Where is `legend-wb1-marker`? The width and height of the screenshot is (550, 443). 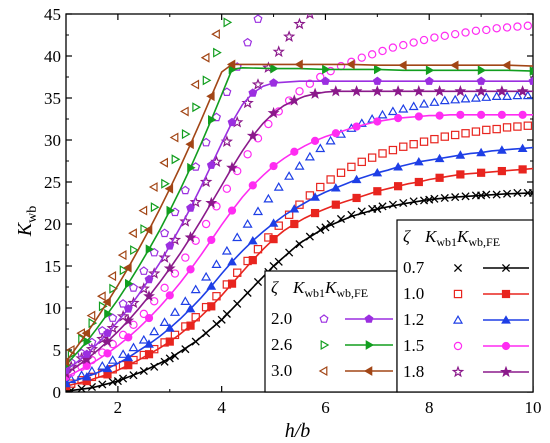
legend-wb1-marker is located at coordinates (458, 294).